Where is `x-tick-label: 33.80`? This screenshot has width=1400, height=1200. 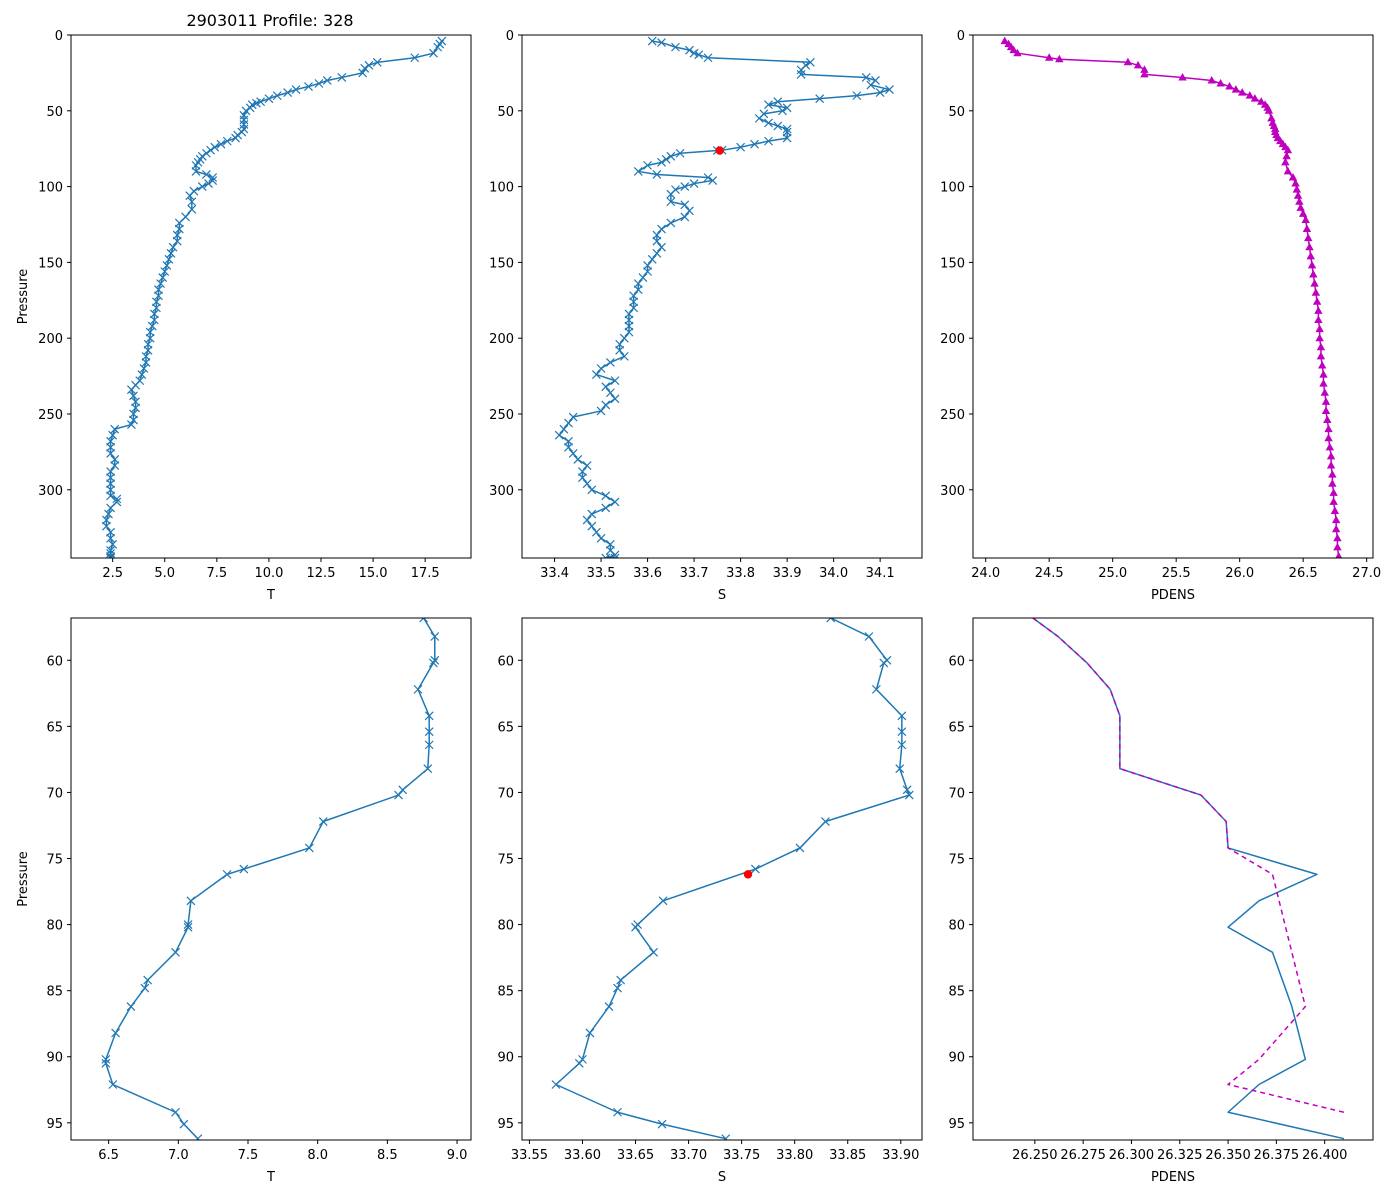
x-tick-label: 33.80 is located at coordinates (794, 1155).